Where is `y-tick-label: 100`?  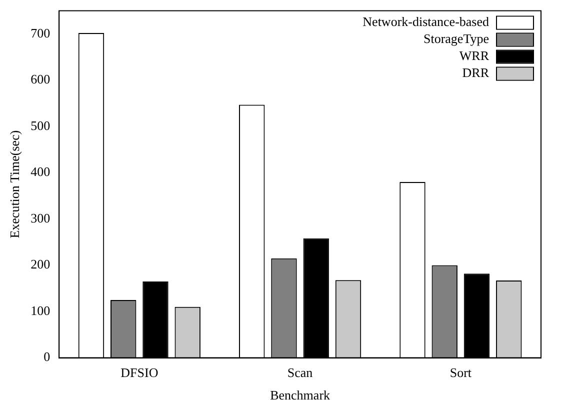 y-tick-label: 100 is located at coordinates (40, 310).